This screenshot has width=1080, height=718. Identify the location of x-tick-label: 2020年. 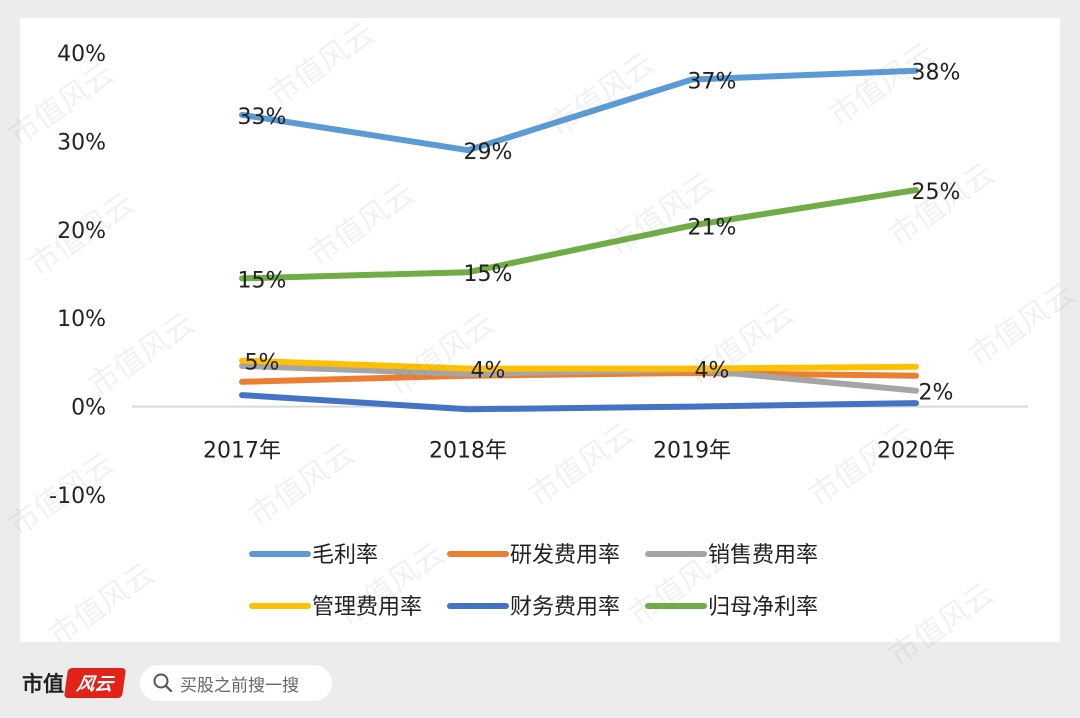
(916, 451).